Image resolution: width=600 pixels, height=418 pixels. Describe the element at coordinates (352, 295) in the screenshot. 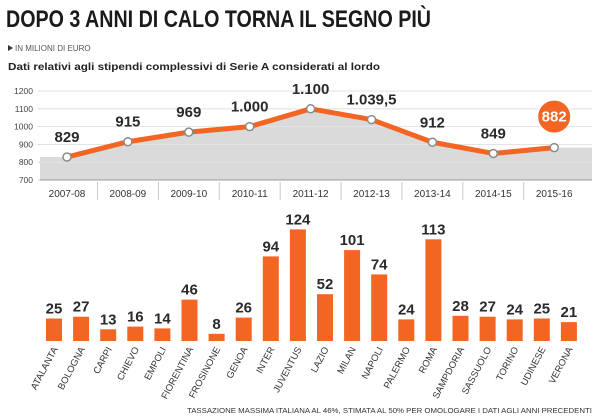

I see `bar-milan` at that location.